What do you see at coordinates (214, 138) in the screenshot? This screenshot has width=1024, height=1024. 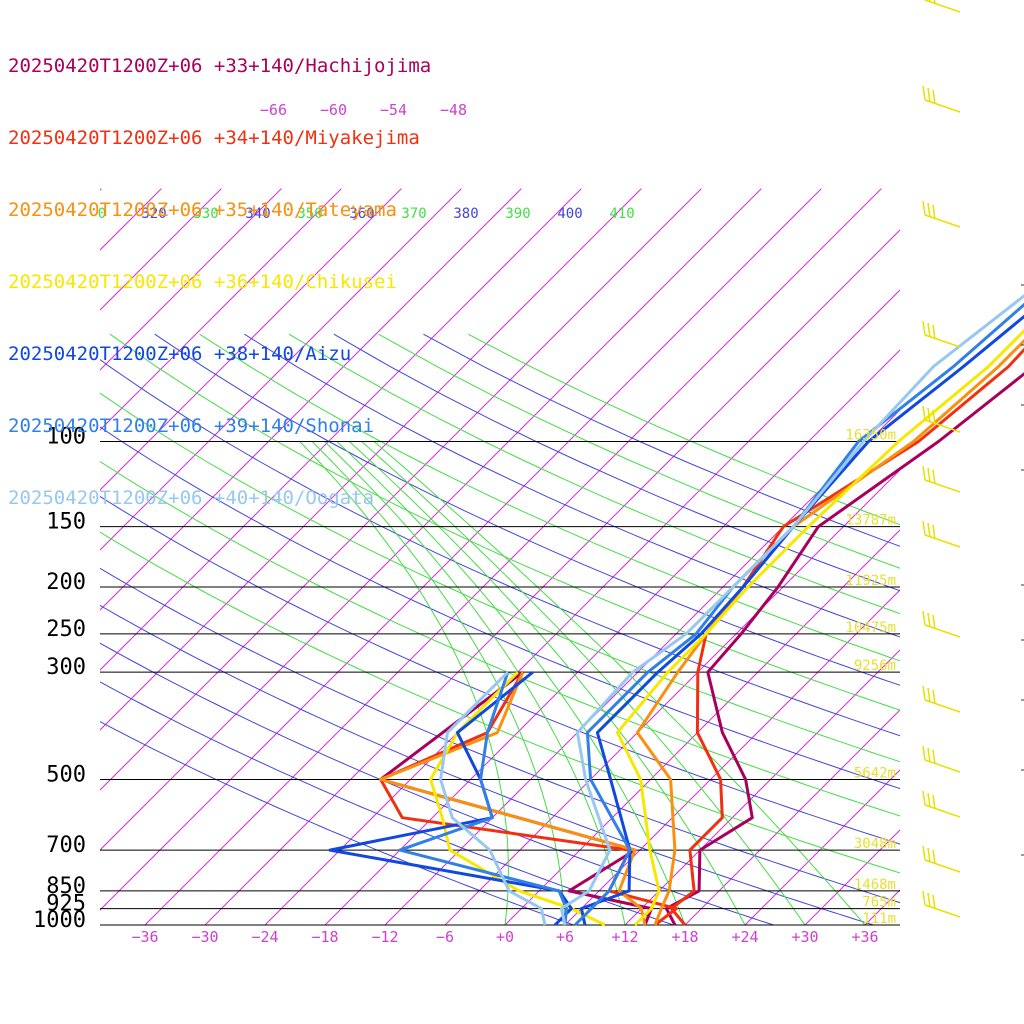 I see `legend-entry-miyakejima: 20250420T1200Z+06 +34+140/Miyakejima` at bounding box center [214, 138].